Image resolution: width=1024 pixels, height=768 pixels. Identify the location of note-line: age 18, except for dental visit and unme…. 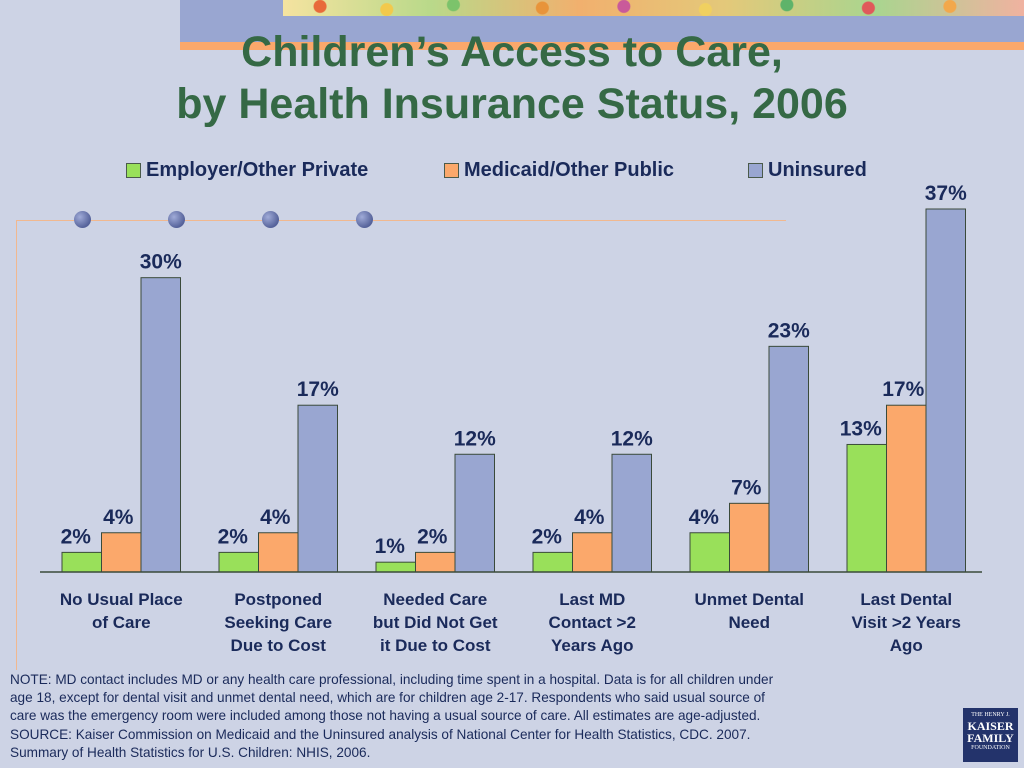
(387, 698).